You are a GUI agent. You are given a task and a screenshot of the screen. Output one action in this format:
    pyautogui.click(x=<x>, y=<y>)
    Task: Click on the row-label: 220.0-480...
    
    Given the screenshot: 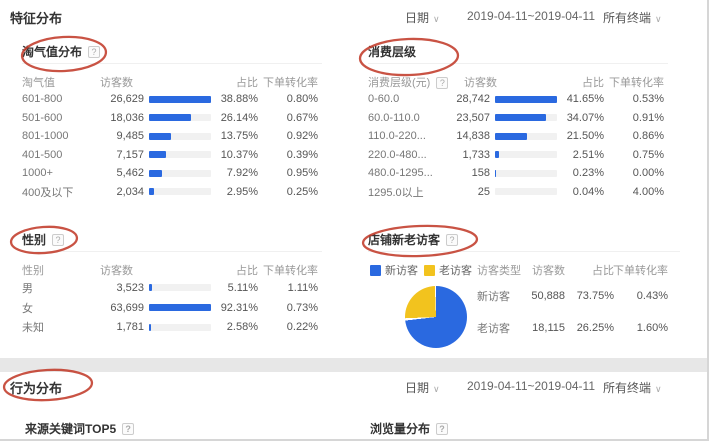 What is the action you would take?
    pyautogui.click(x=397, y=154)
    